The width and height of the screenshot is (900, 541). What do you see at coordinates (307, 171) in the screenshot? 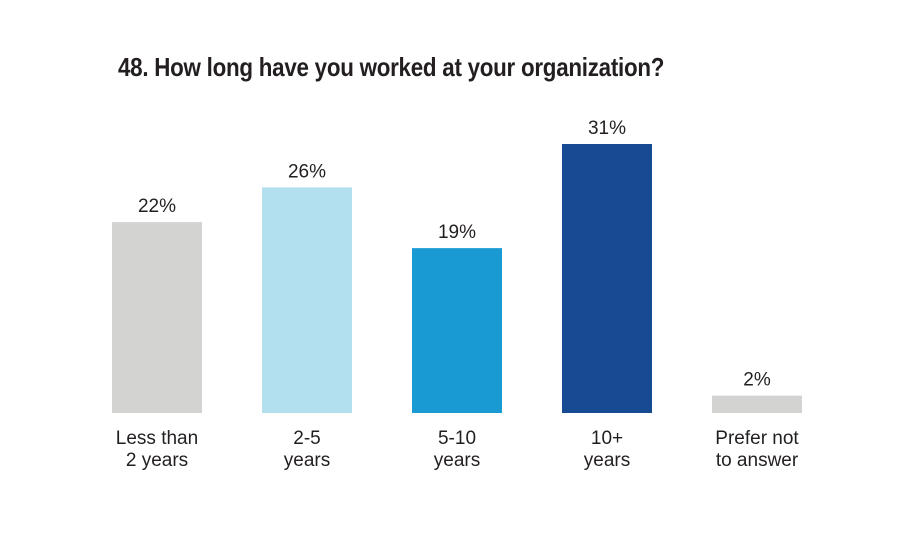
I see `data-label-1: 26%` at bounding box center [307, 171].